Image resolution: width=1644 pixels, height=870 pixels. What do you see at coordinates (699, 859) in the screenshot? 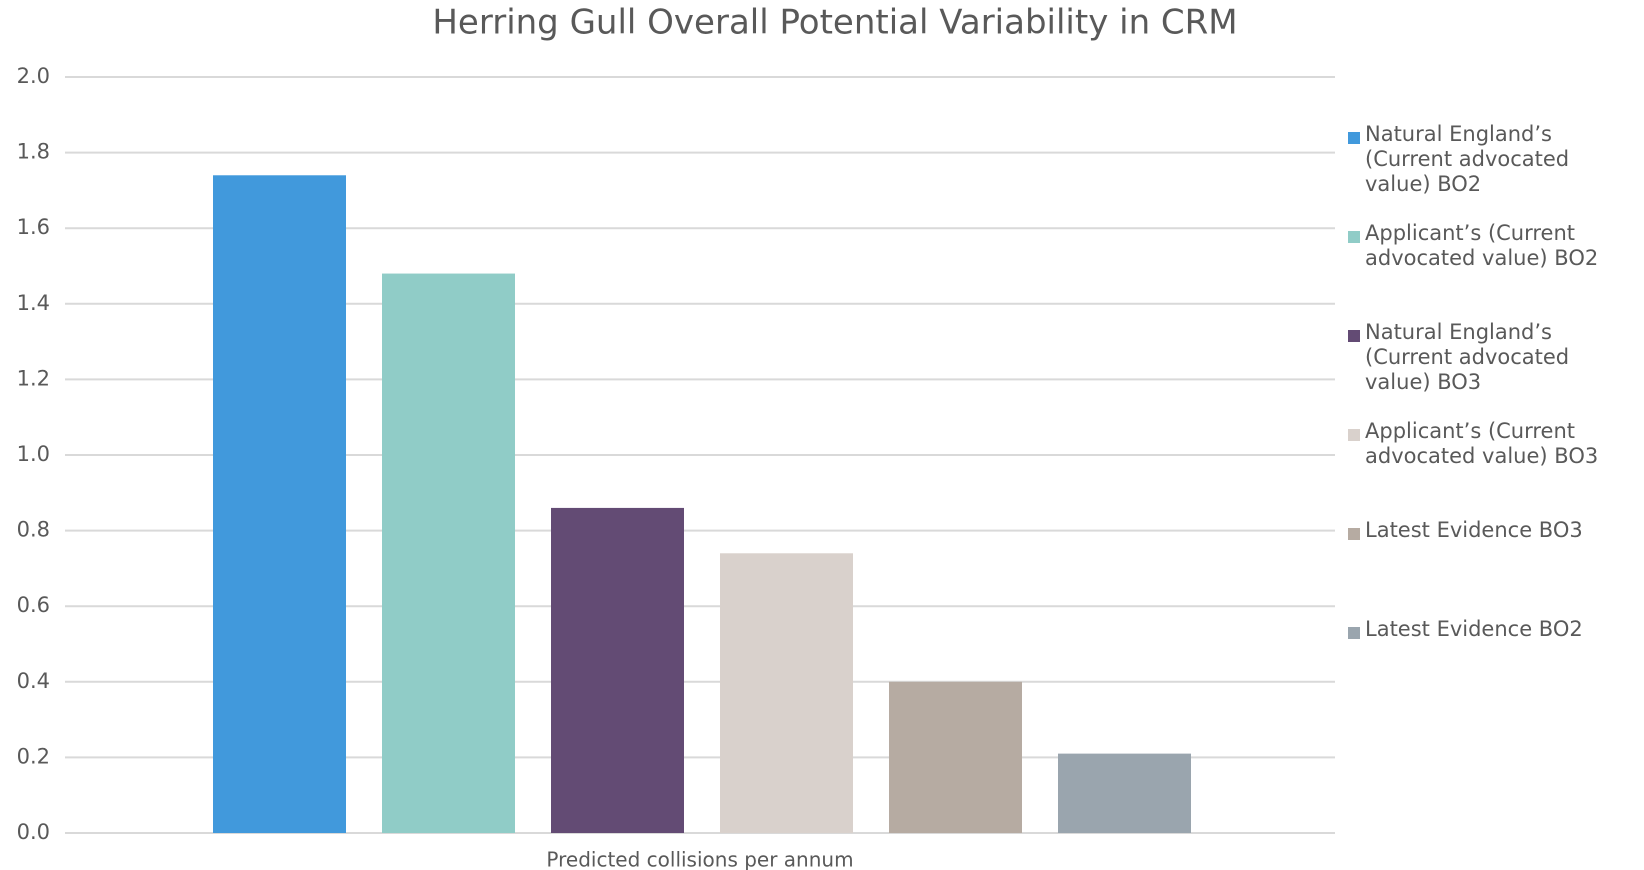
I see `x-axis-label: Predicted collisions per annum` at bounding box center [699, 859].